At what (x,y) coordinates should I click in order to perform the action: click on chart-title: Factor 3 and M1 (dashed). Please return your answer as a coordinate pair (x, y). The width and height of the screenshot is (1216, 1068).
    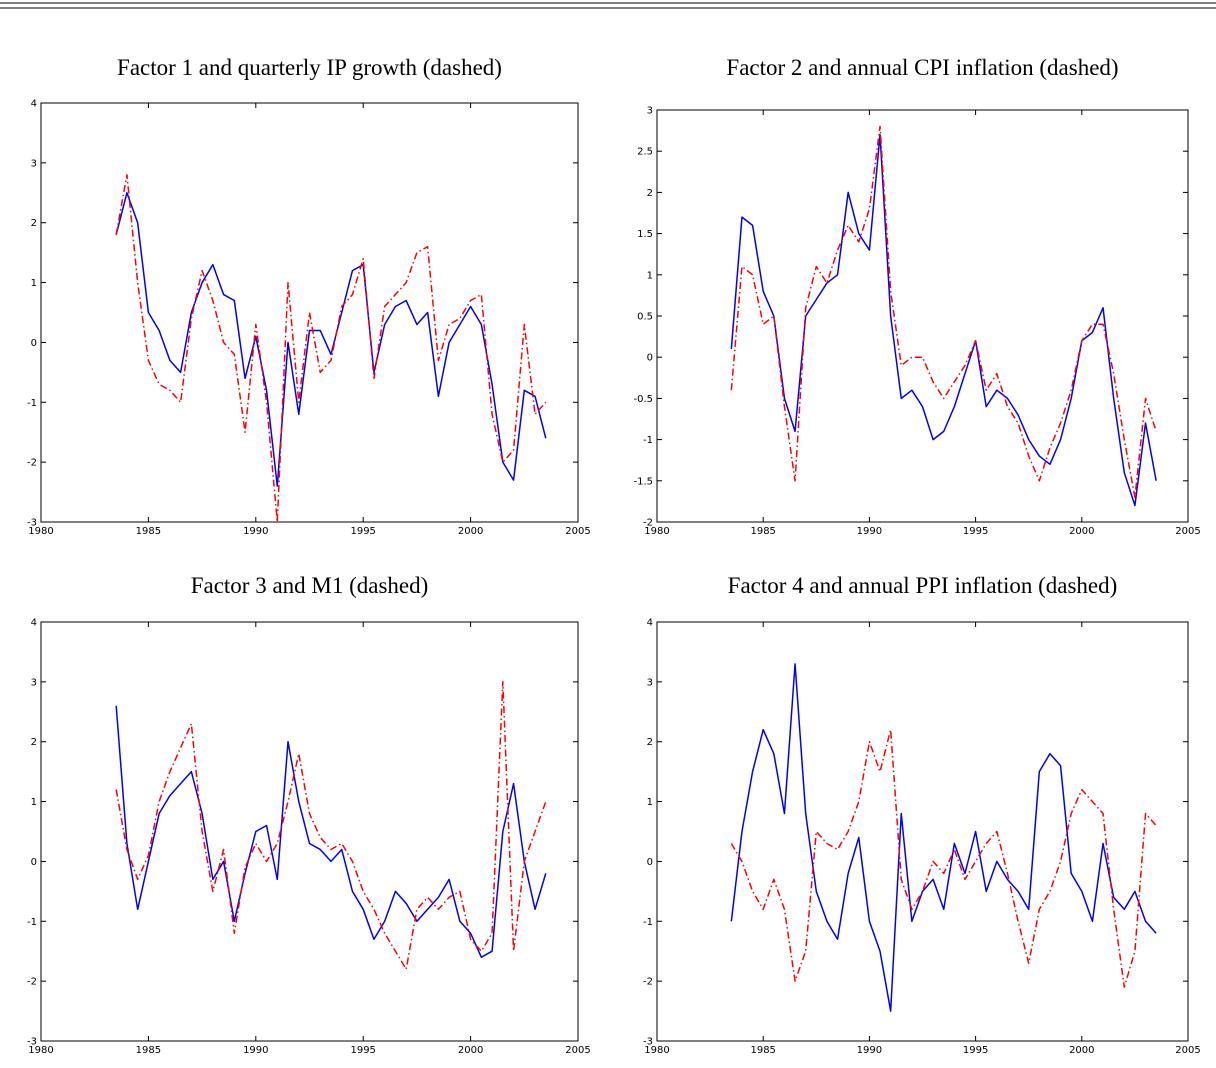
    Looking at the image, I should click on (310, 585).